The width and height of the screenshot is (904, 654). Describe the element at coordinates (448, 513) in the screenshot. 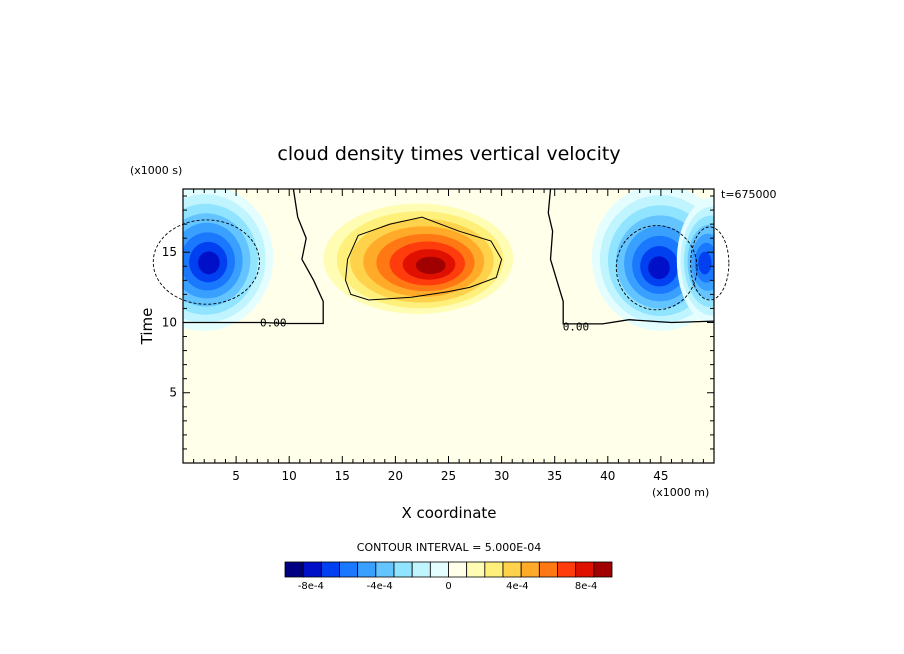

I see `x-axis-label: X coordinate` at that location.